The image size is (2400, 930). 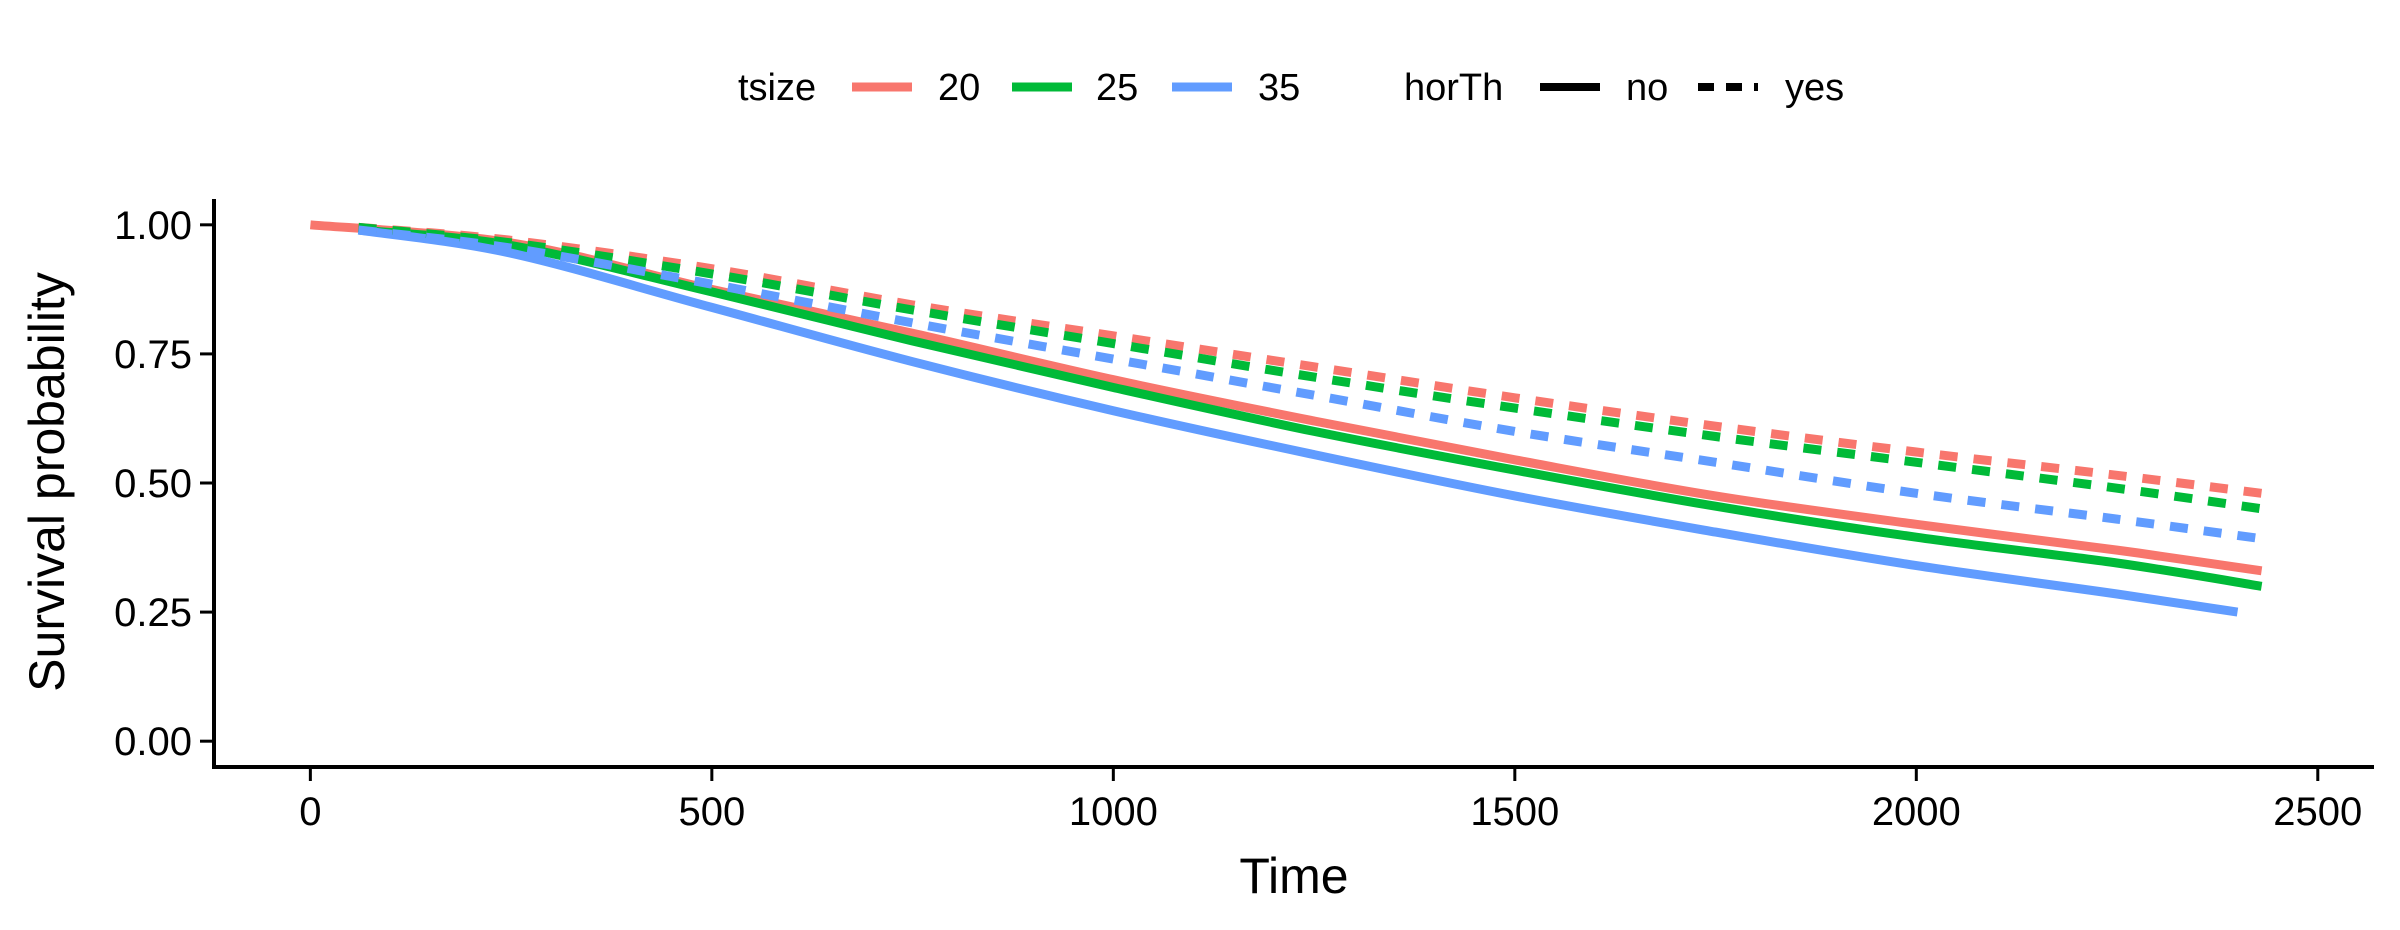 I want to click on legend-label-tsize-25: 25, so click(x=1117, y=88).